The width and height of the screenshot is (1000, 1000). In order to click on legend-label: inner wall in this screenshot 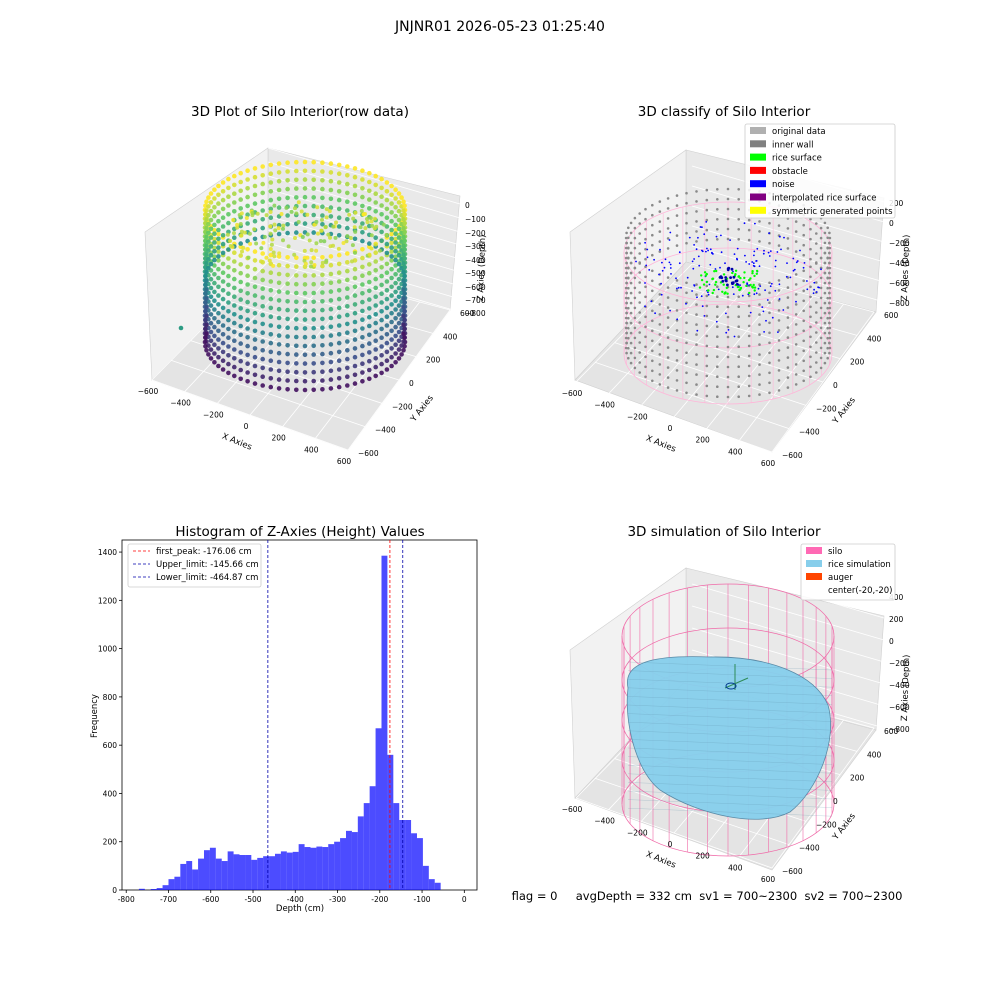, I will do `click(792, 145)`.